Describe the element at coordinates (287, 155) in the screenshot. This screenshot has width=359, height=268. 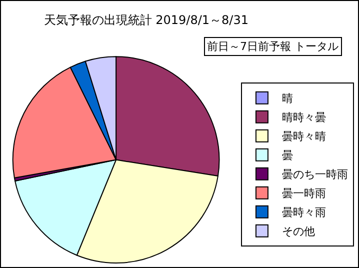
I see `legend-label: 曇` at that location.